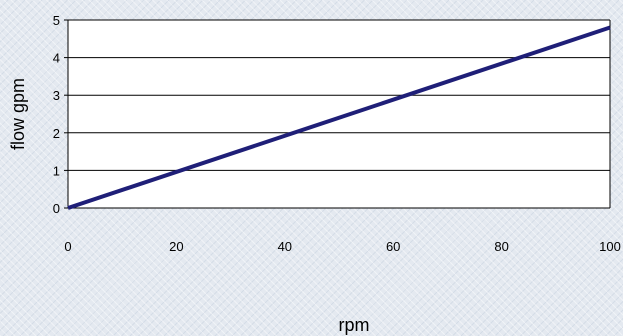  I want to click on y-tick-label: 4, so click(56, 58).